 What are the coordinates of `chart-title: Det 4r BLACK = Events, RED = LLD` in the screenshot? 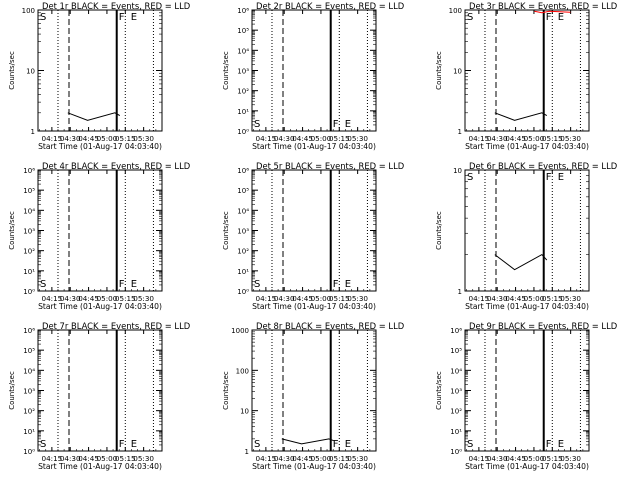 It's located at (116, 166).